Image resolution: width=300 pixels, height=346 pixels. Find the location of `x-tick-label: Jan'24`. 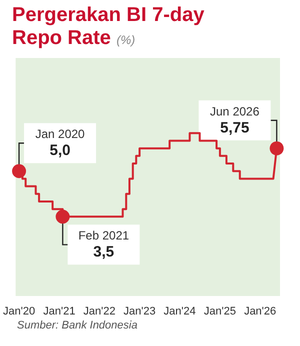

x-tick-label: Jan'24 is located at coordinates (180, 312).